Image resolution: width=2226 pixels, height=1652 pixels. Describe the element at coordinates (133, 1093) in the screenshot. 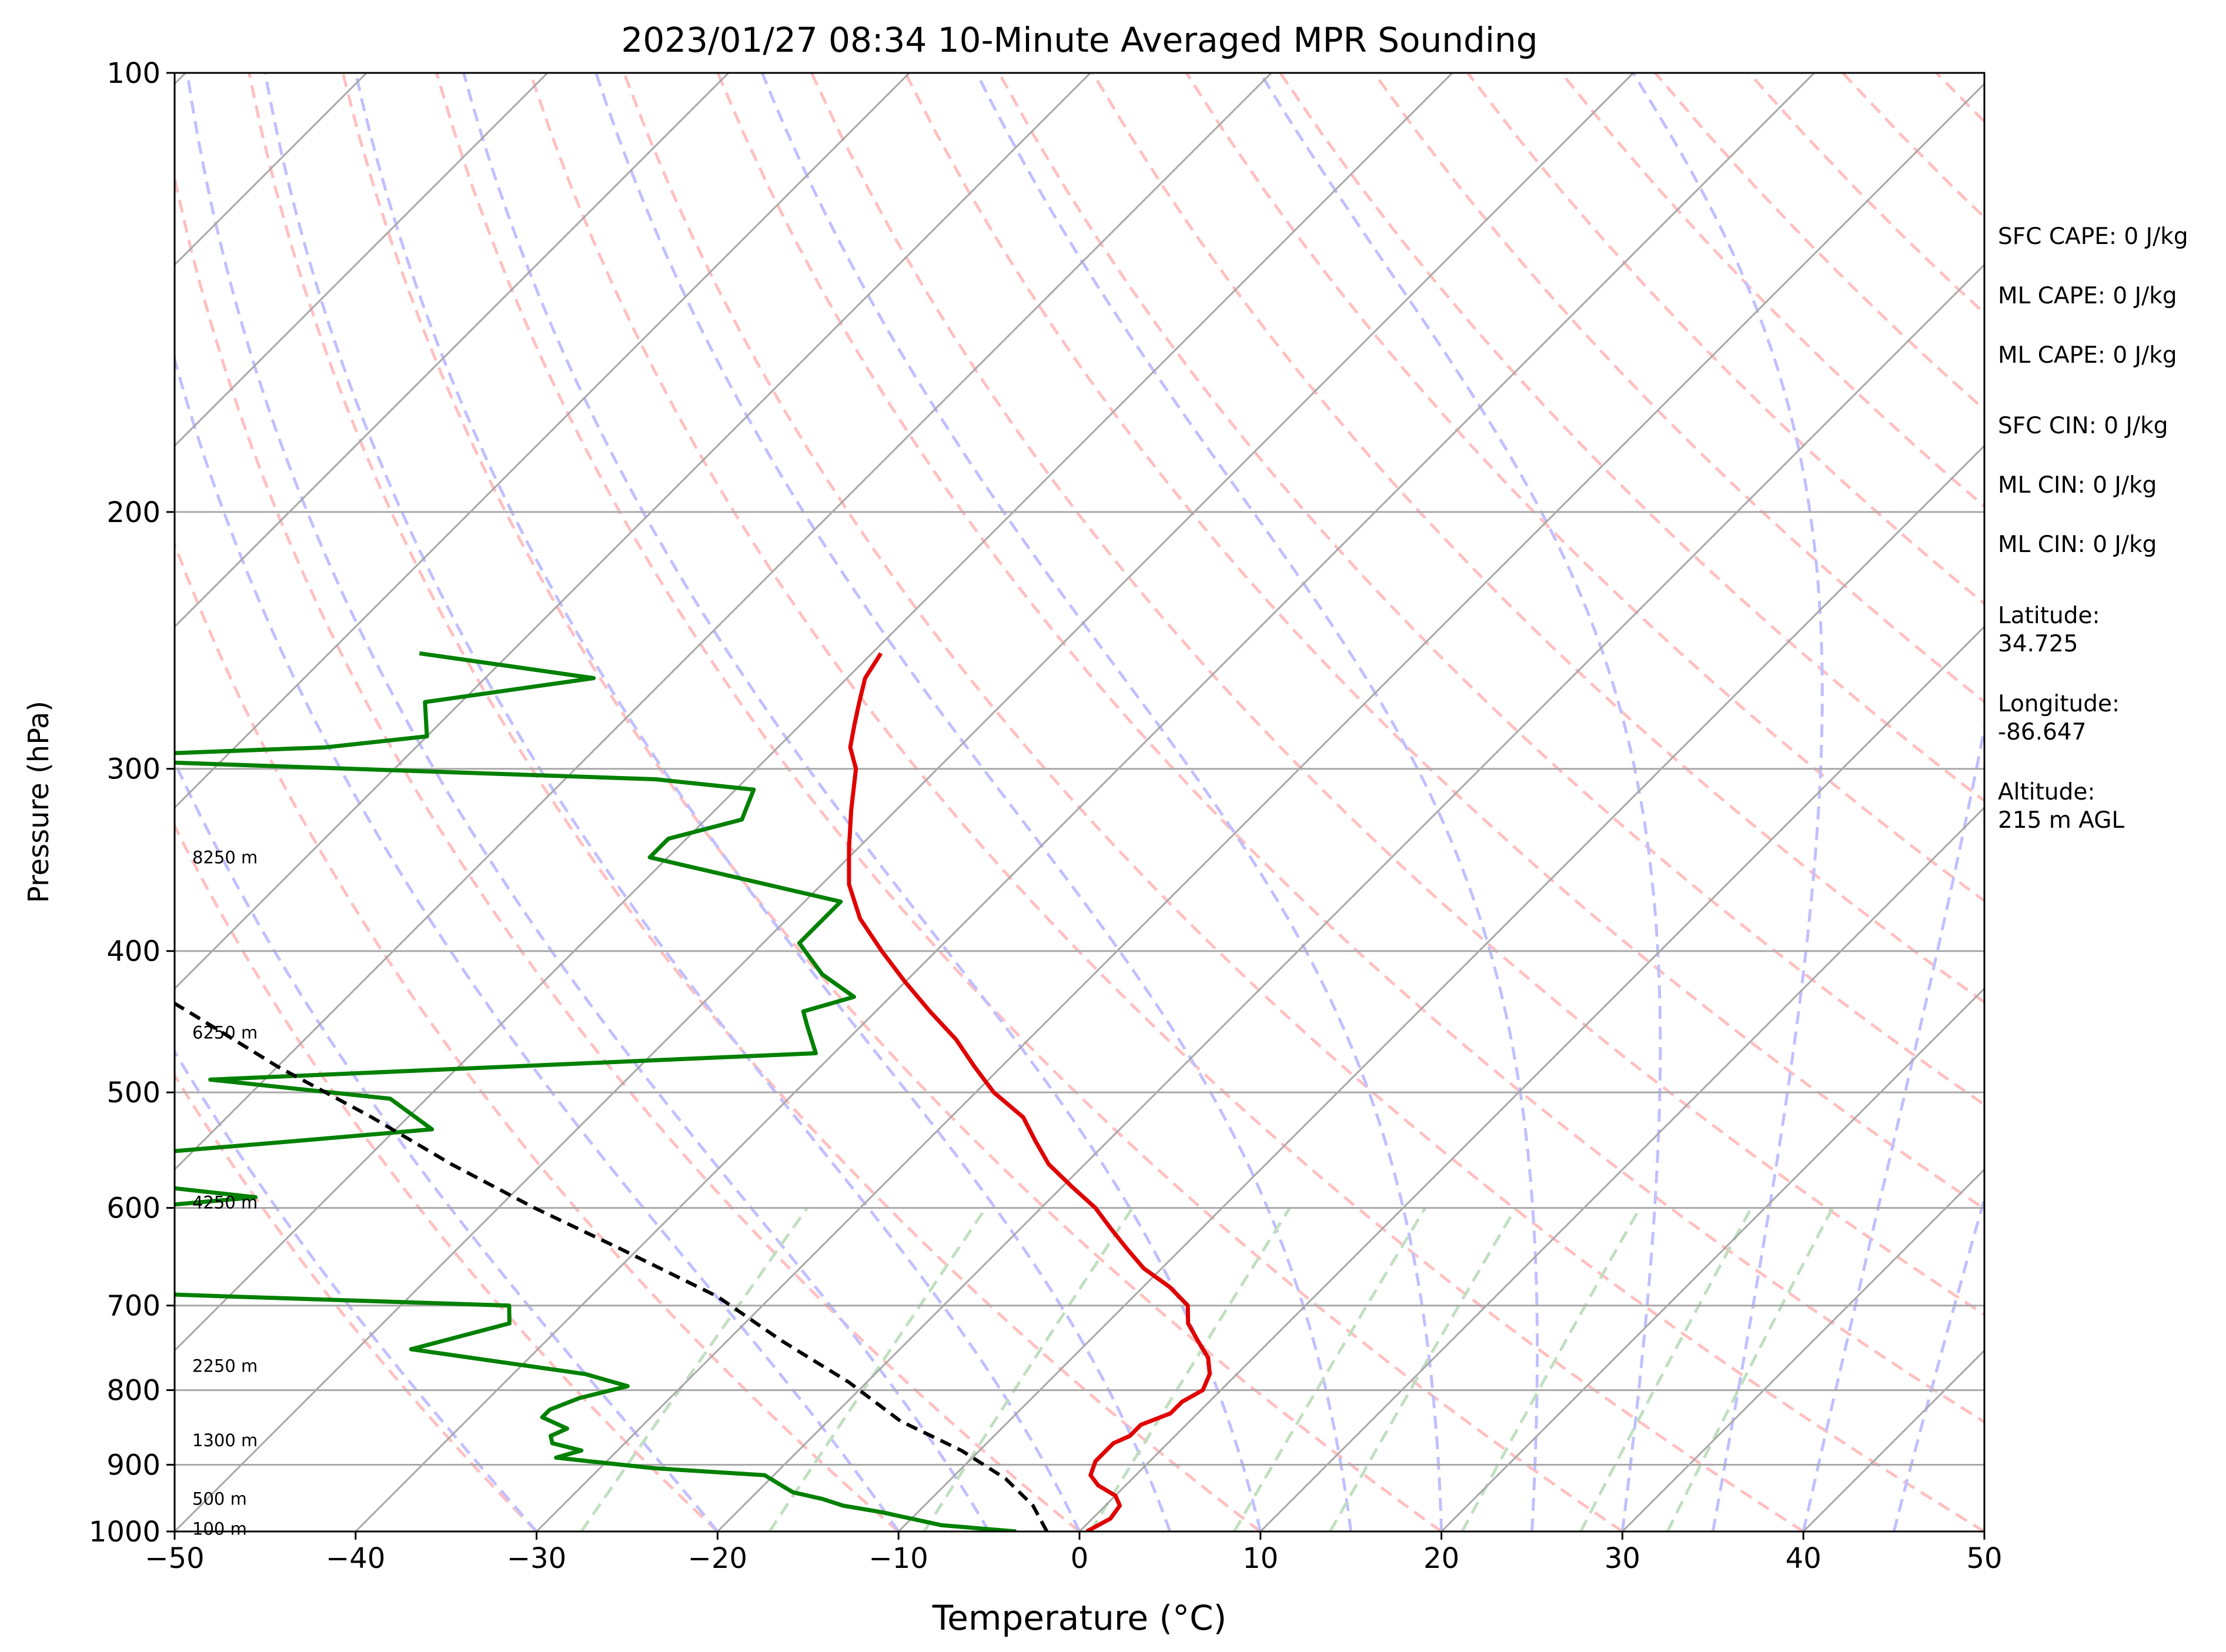

I see `y-tick-label: 500` at that location.